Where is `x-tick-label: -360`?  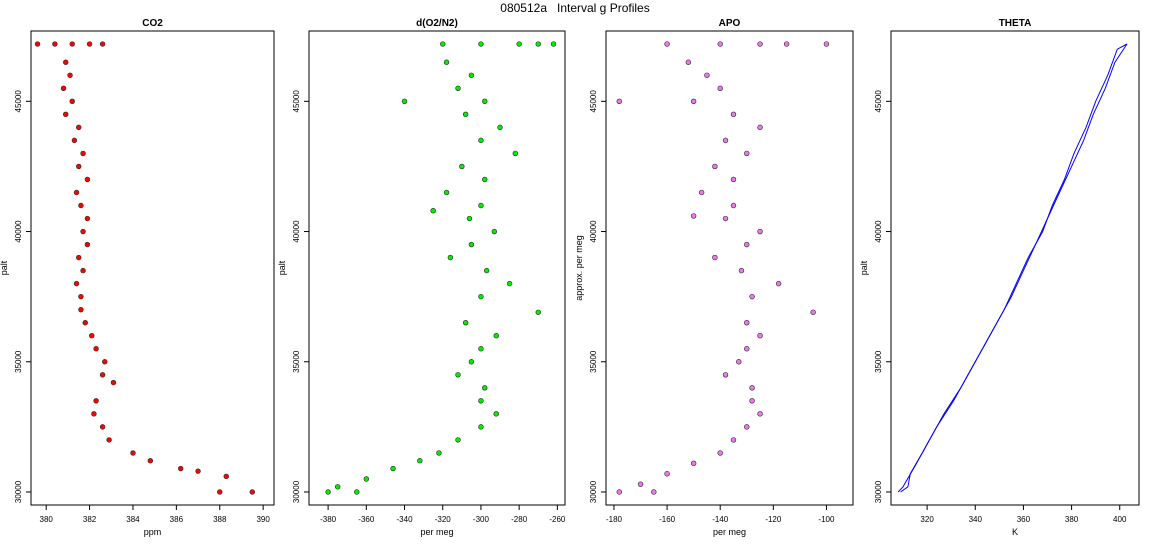
x-tick-label: -360 is located at coordinates (366, 519).